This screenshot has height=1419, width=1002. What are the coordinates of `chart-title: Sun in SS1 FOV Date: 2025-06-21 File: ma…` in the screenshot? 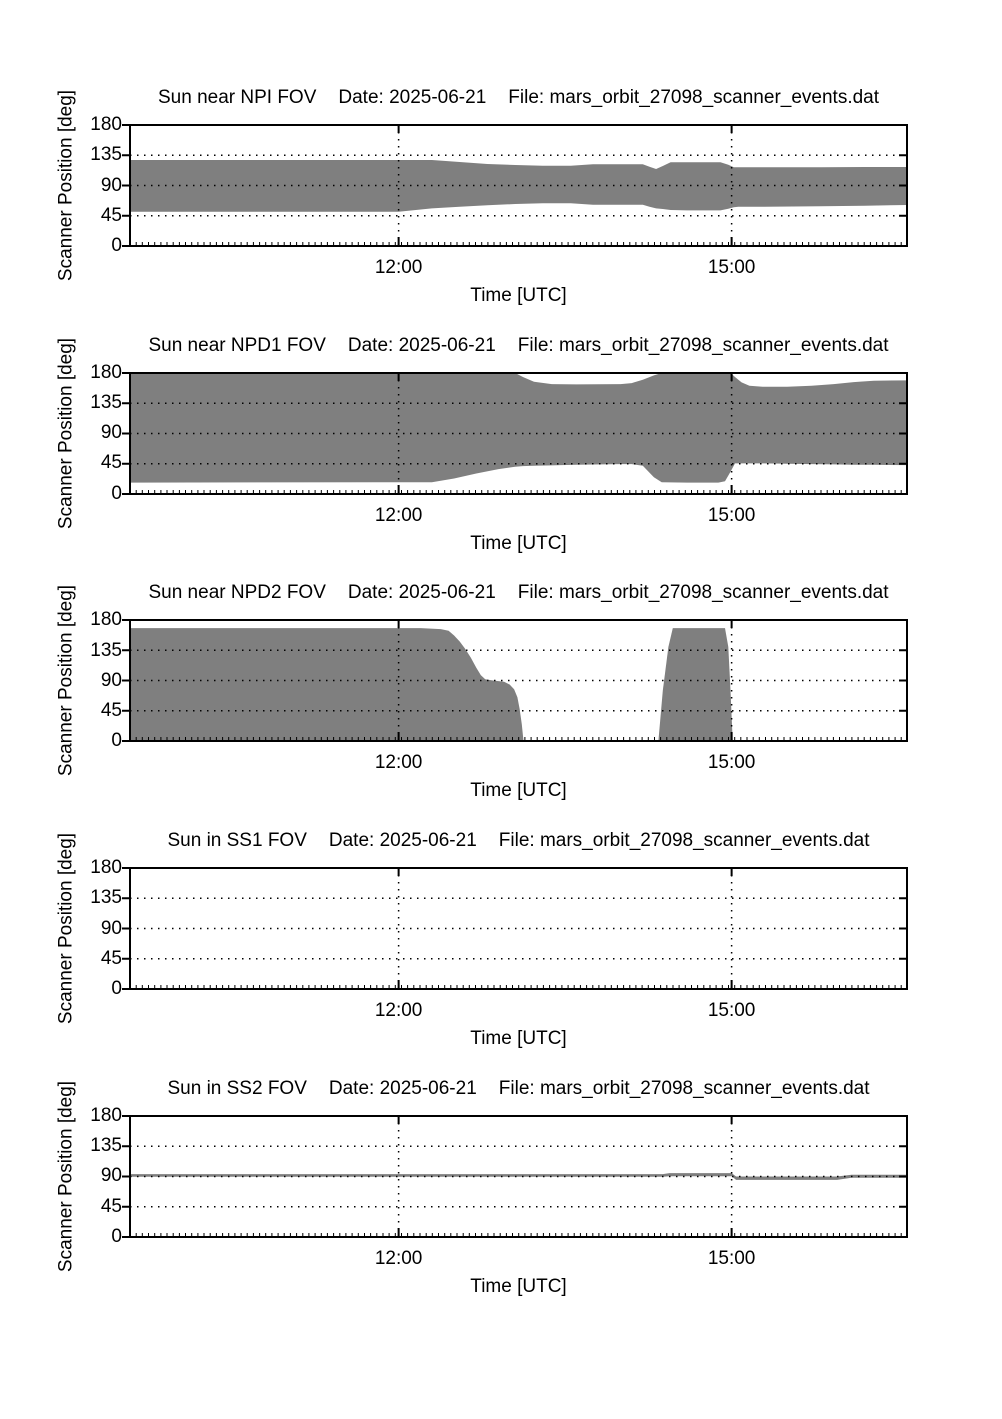 It's located at (518, 841).